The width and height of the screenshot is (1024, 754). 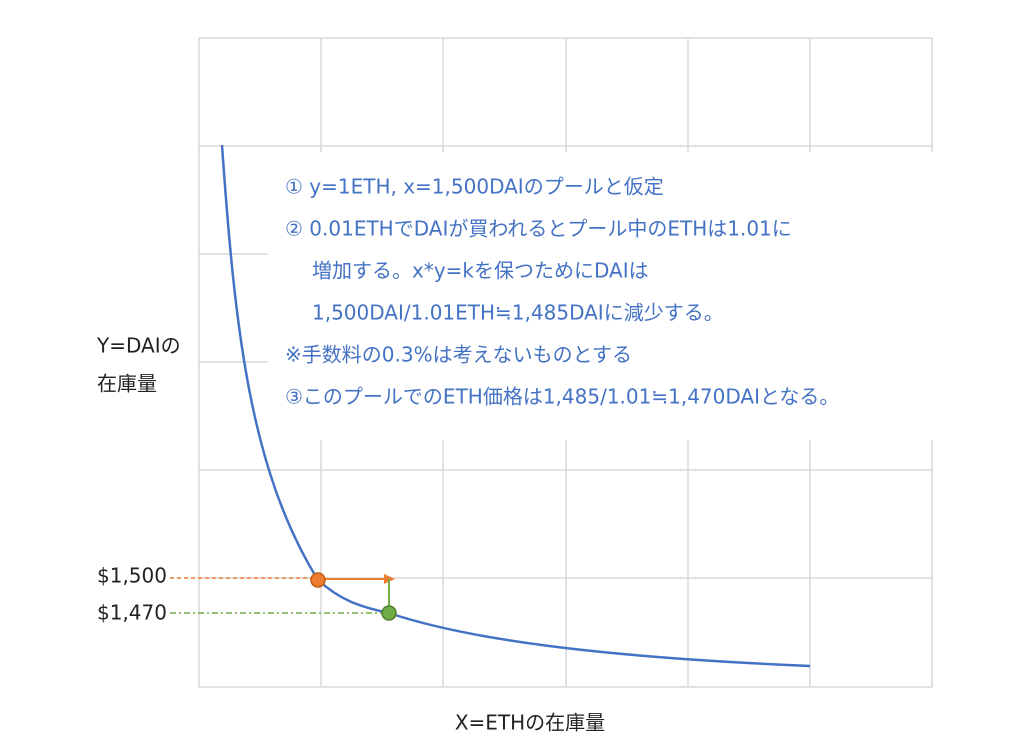 I want to click on x-axis-label: X=ETHの在庫量, so click(x=530, y=723).